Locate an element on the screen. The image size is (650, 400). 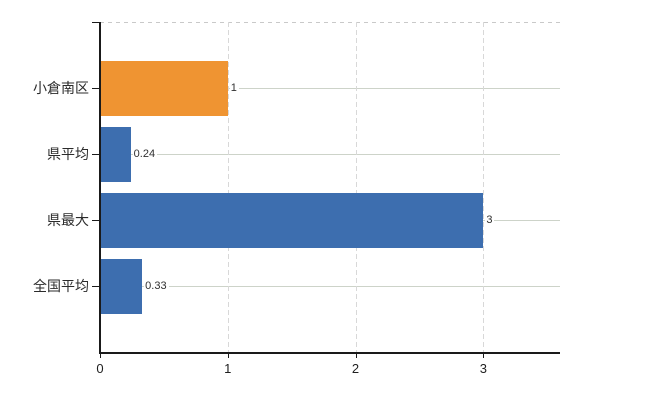
x-axis is located at coordinates (329, 353).